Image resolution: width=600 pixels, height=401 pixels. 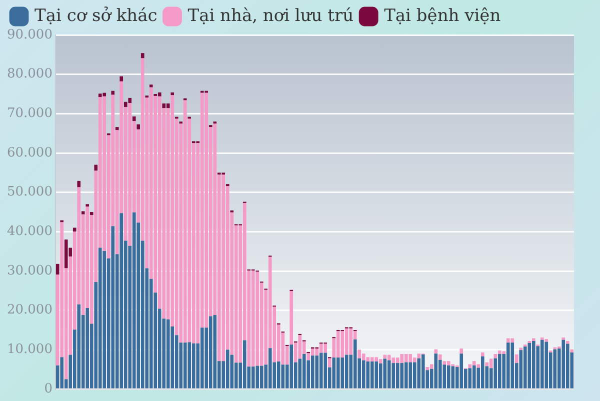 I want to click on y-tick-label: 60.000, so click(x=29, y=152).